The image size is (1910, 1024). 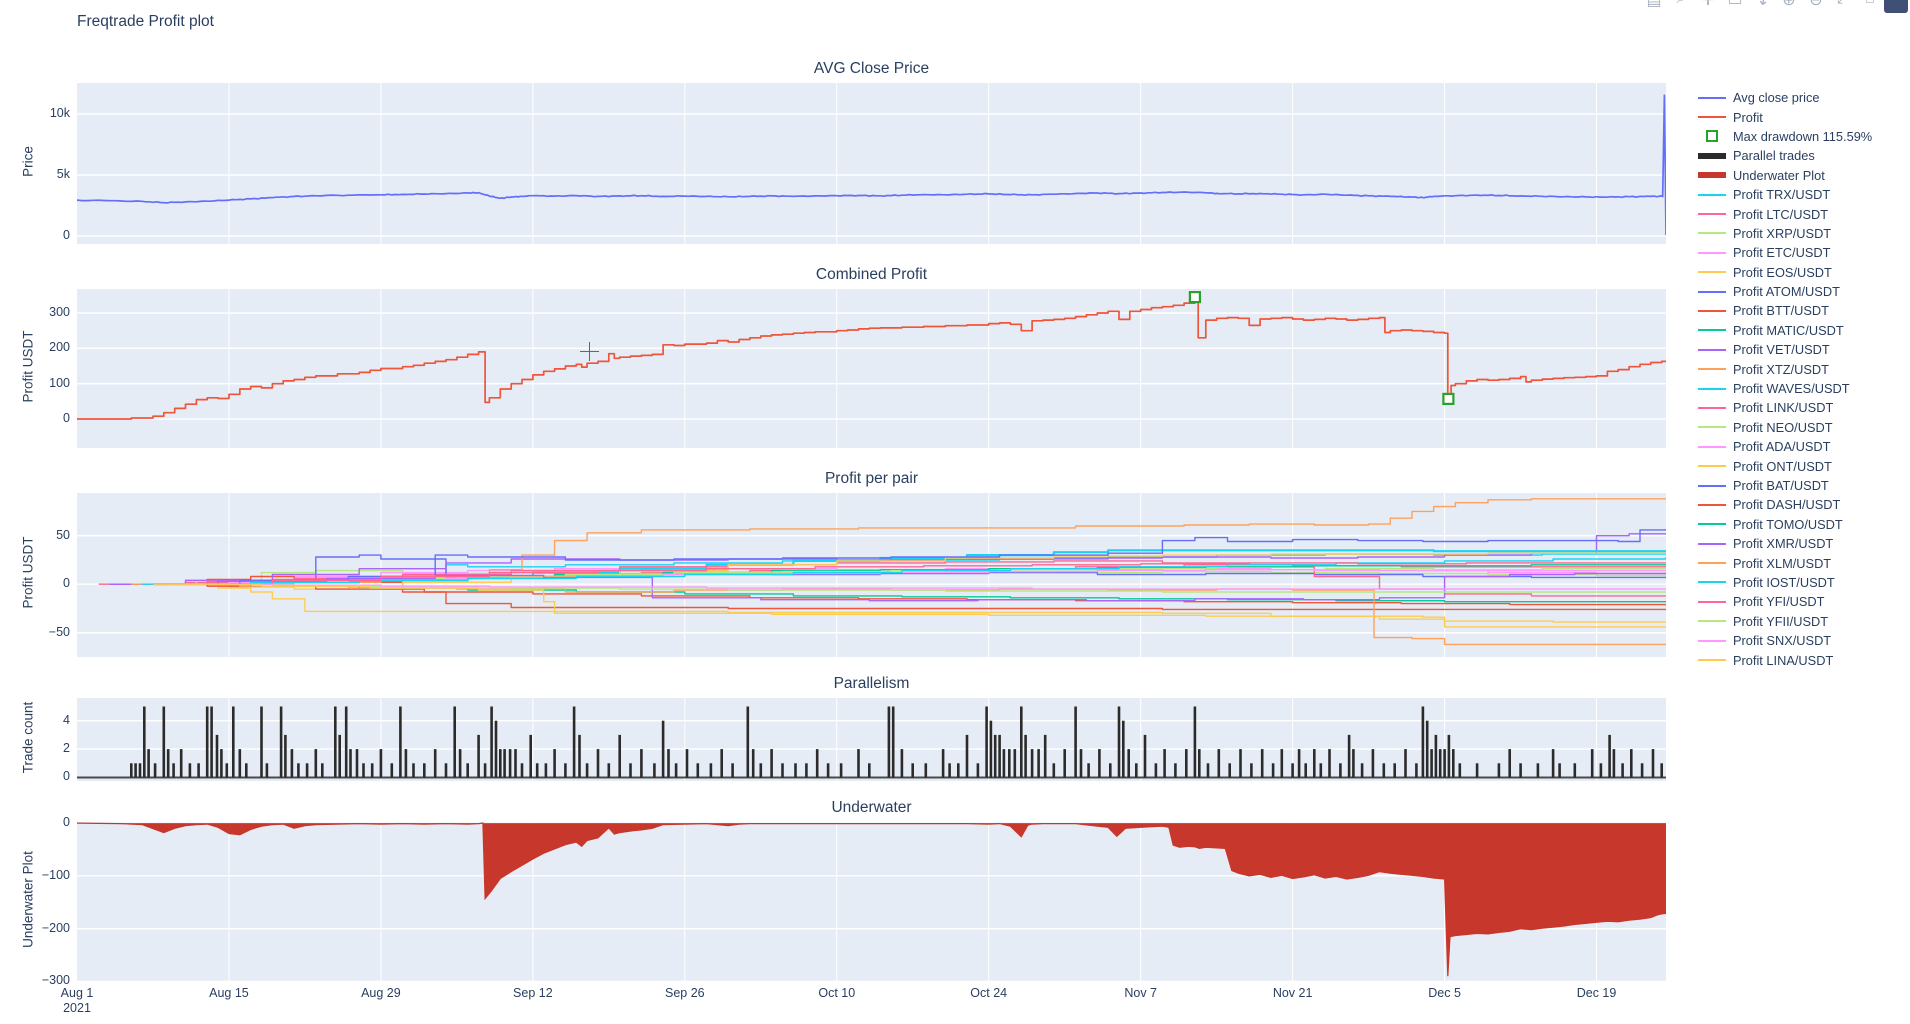 I want to click on legend-label: Profit MATIC/USDT, so click(x=1788, y=330).